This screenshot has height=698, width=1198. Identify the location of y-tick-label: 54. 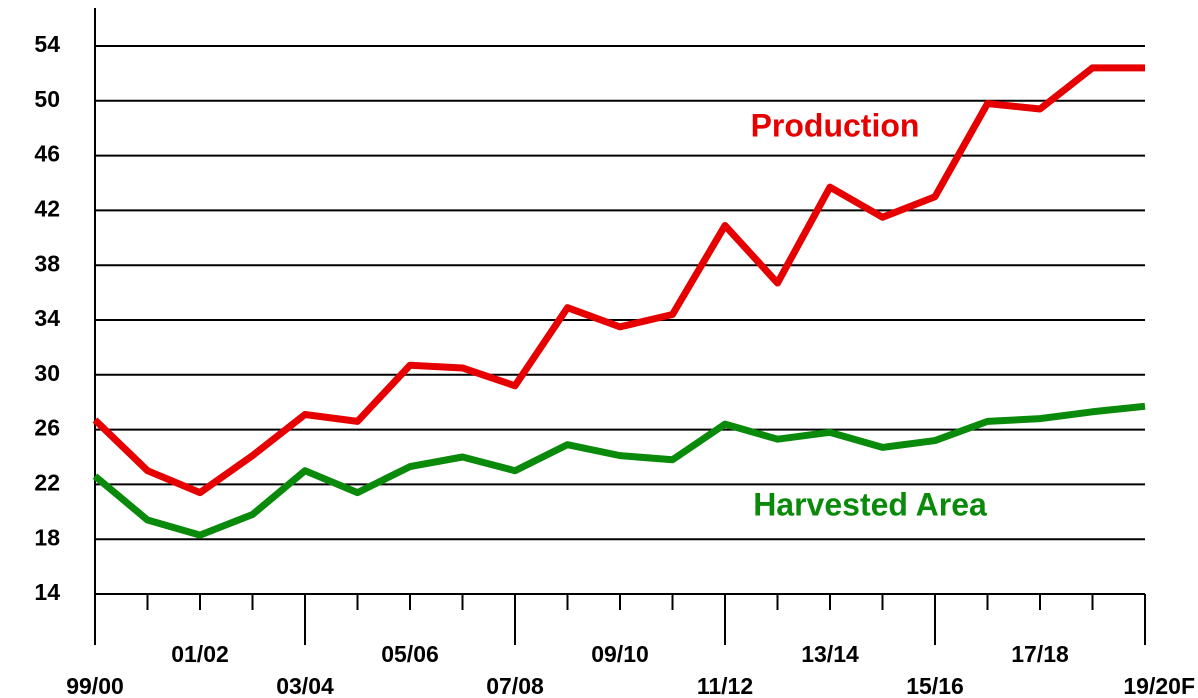
(47, 44).